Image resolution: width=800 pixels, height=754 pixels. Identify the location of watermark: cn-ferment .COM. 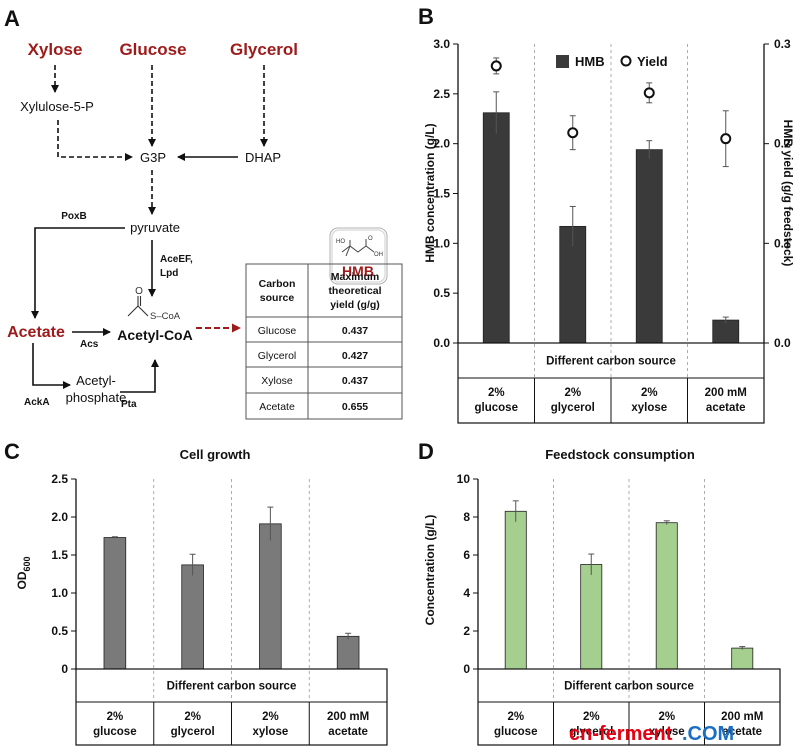
(651, 734).